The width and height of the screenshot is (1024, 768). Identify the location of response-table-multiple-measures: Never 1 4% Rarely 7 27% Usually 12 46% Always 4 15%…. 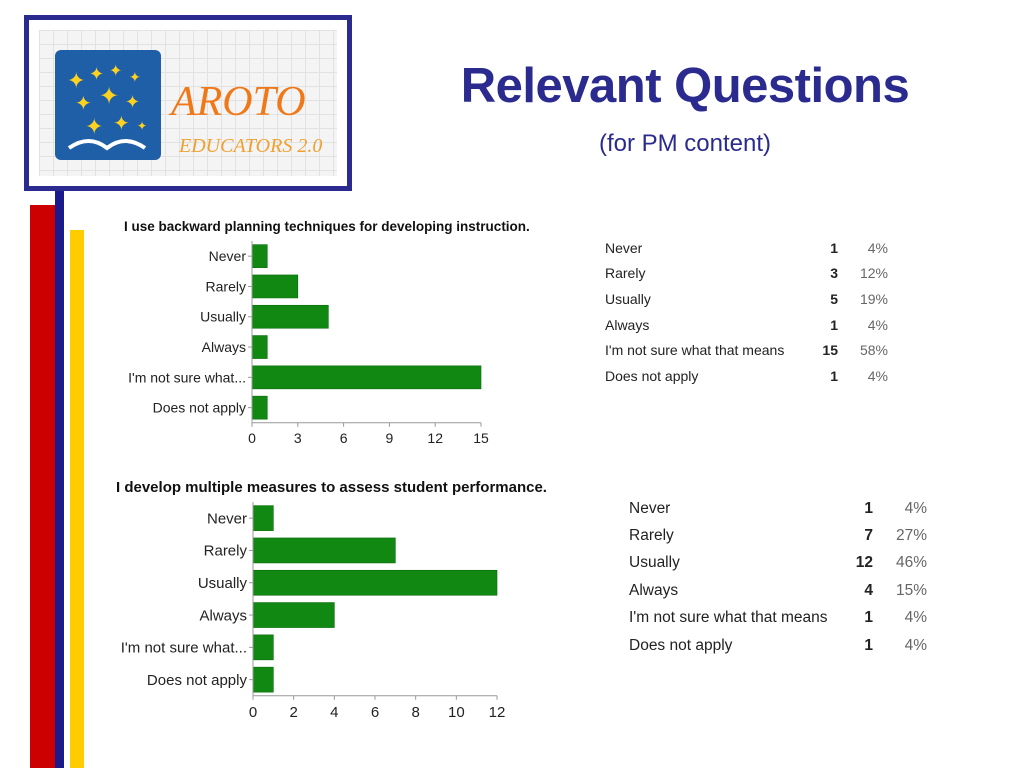
(778, 577).